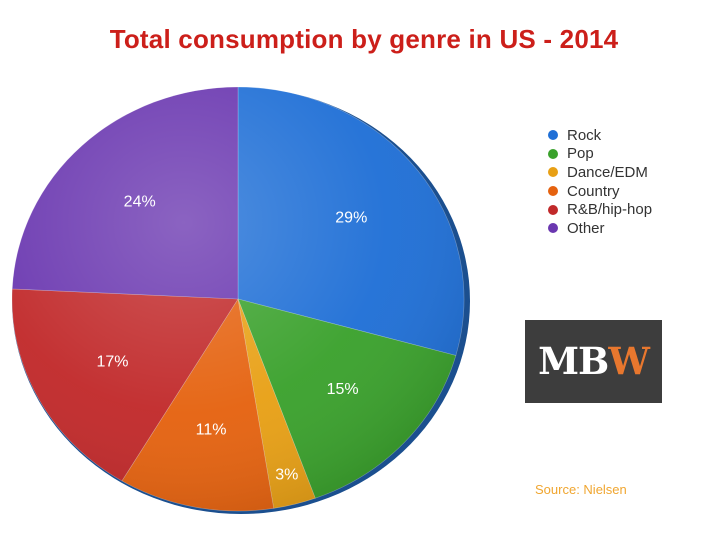 Image resolution: width=728 pixels, height=546 pixels. I want to click on legend-item-rock: Rock, so click(600, 135).